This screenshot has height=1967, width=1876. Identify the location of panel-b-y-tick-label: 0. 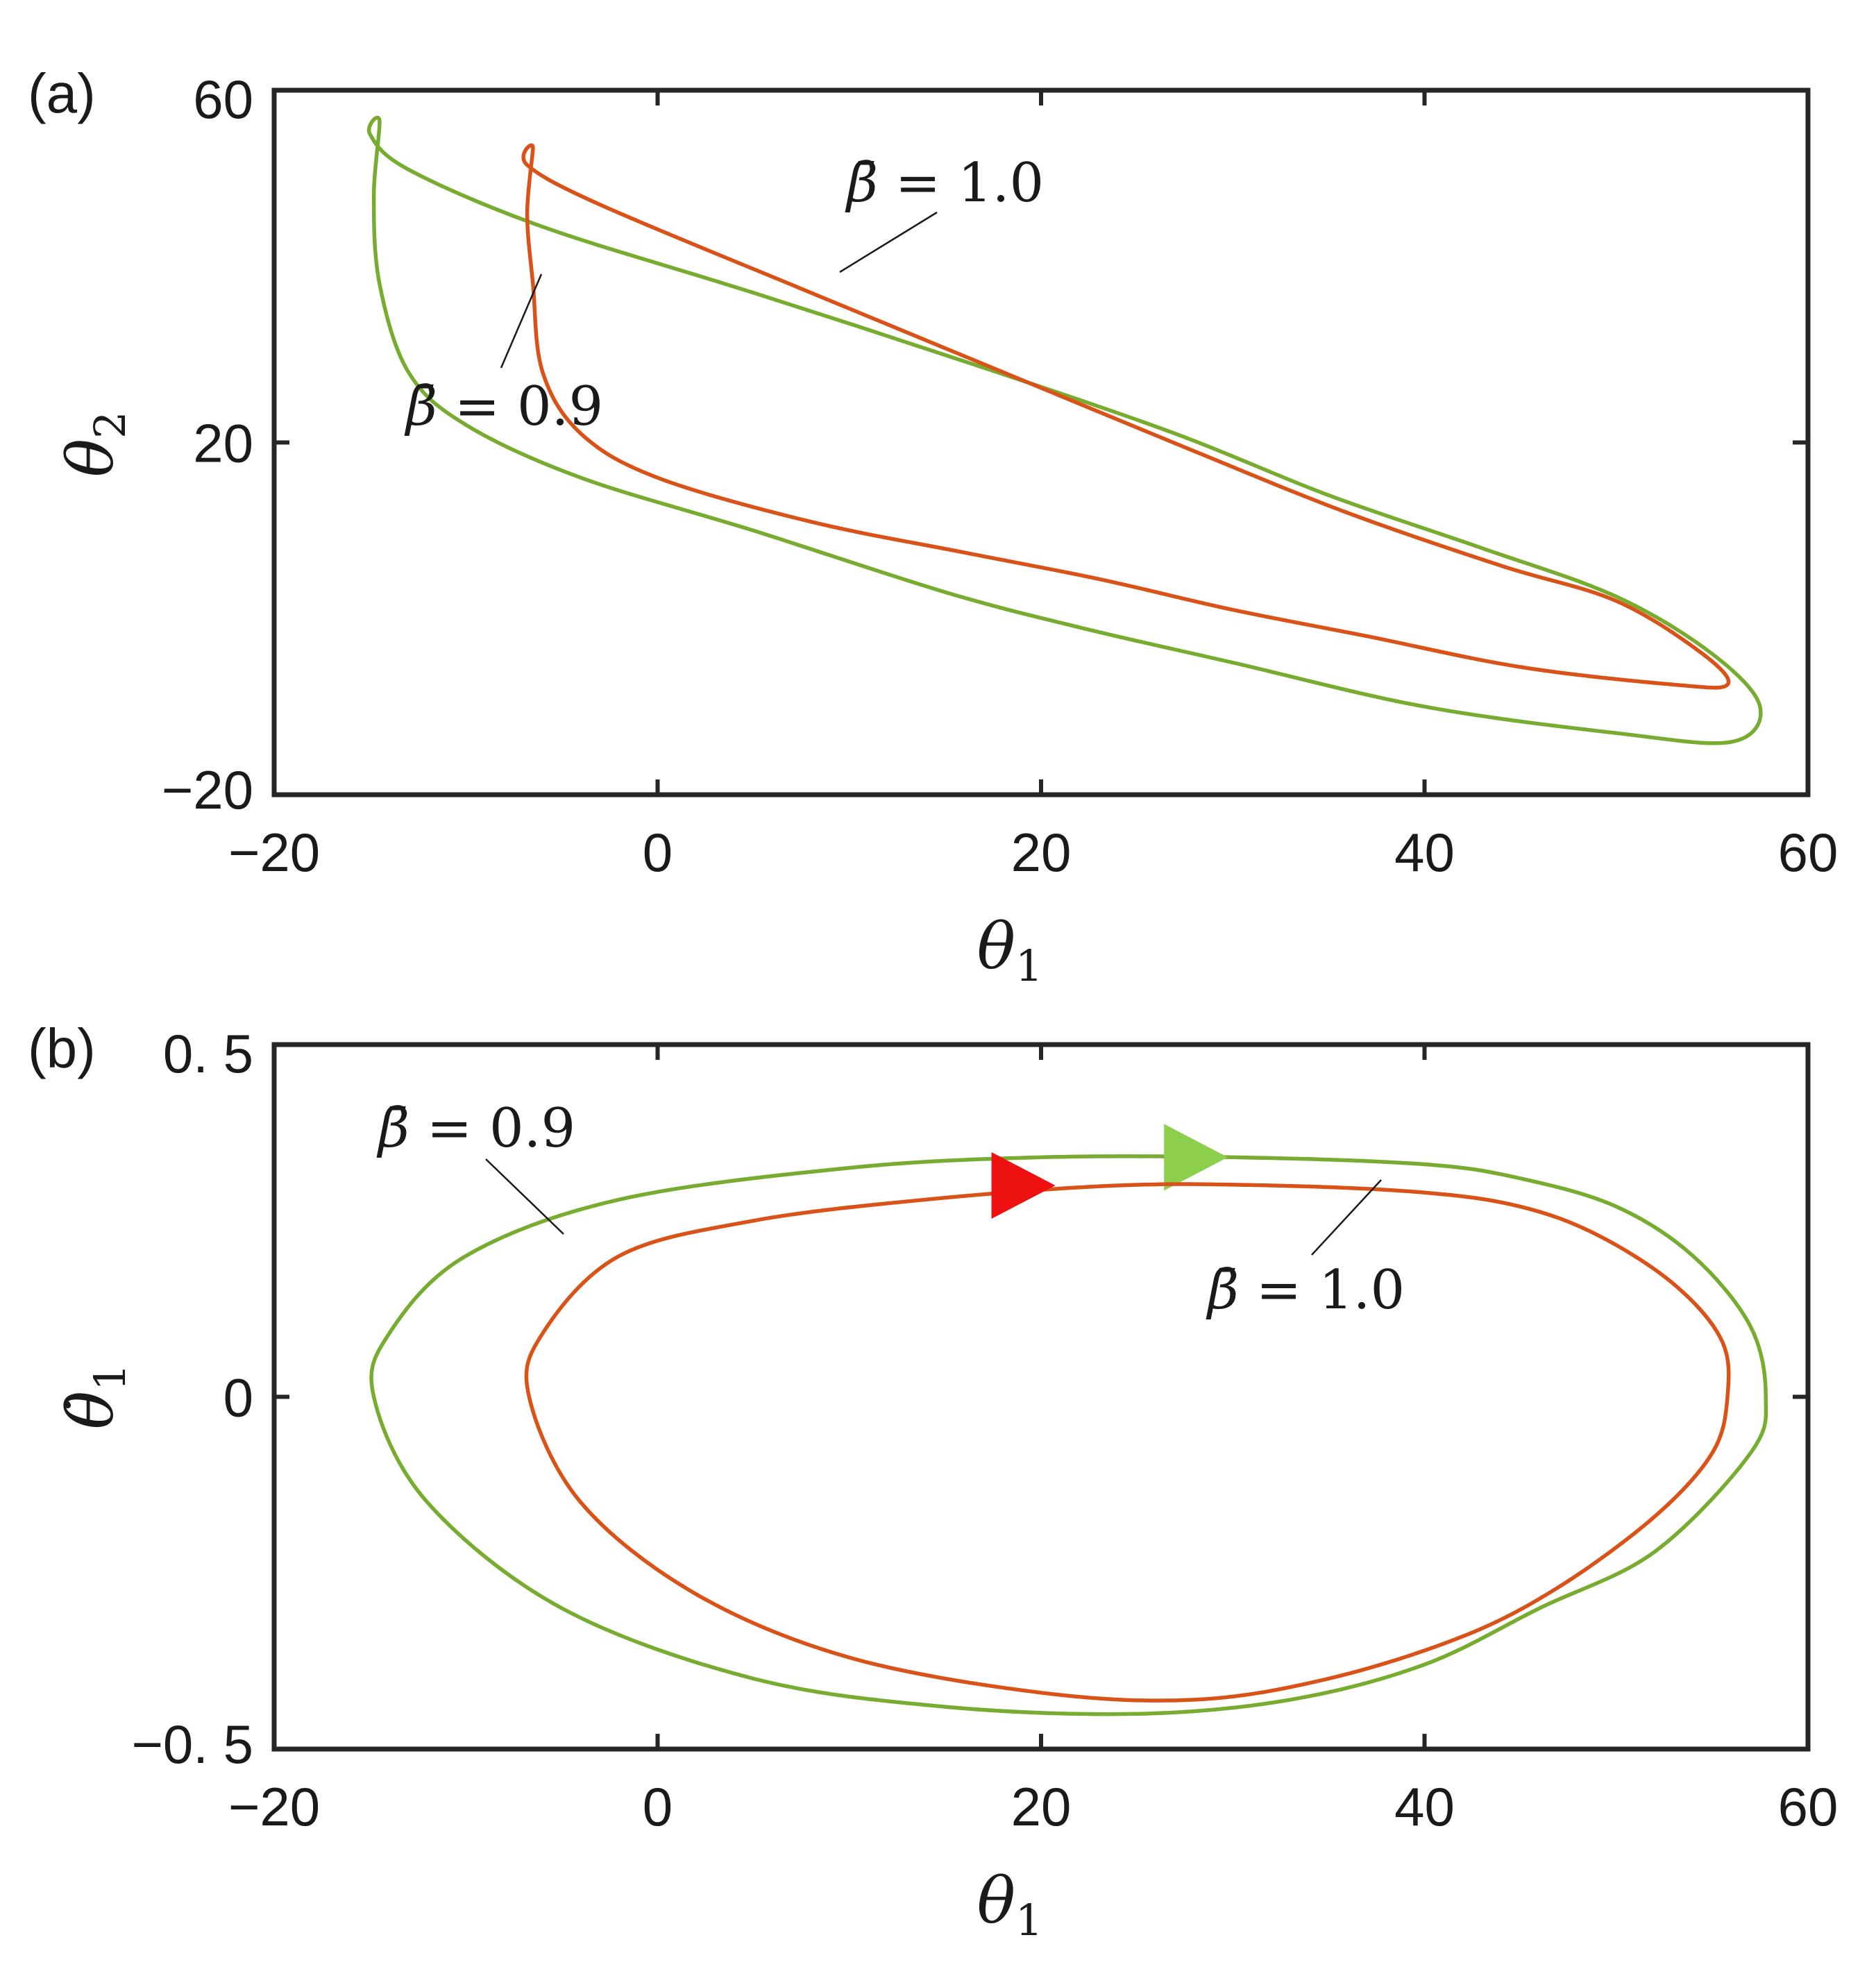
(238, 1397).